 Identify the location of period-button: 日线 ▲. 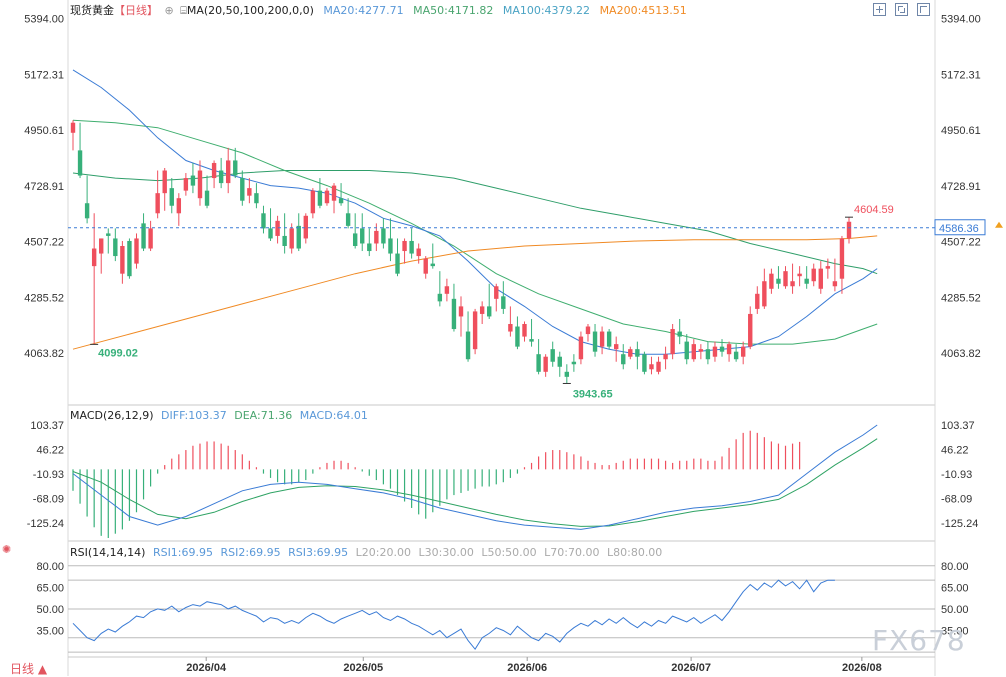
(29, 669).